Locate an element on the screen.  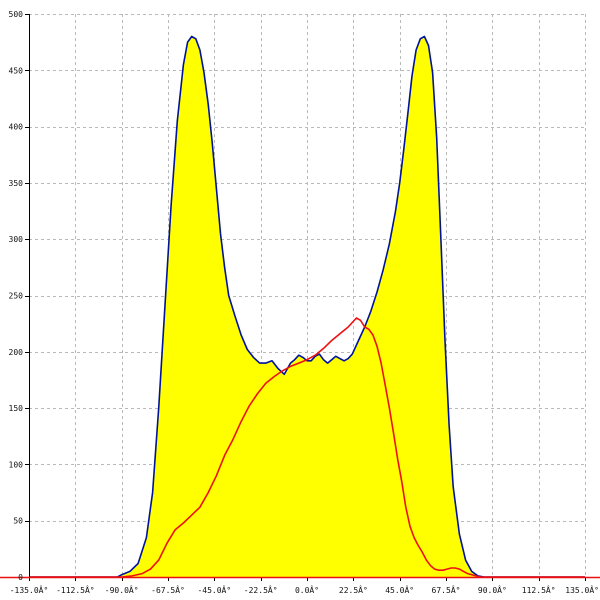
x-tick-label-5: -22.5Â° is located at coordinates (261, 589).